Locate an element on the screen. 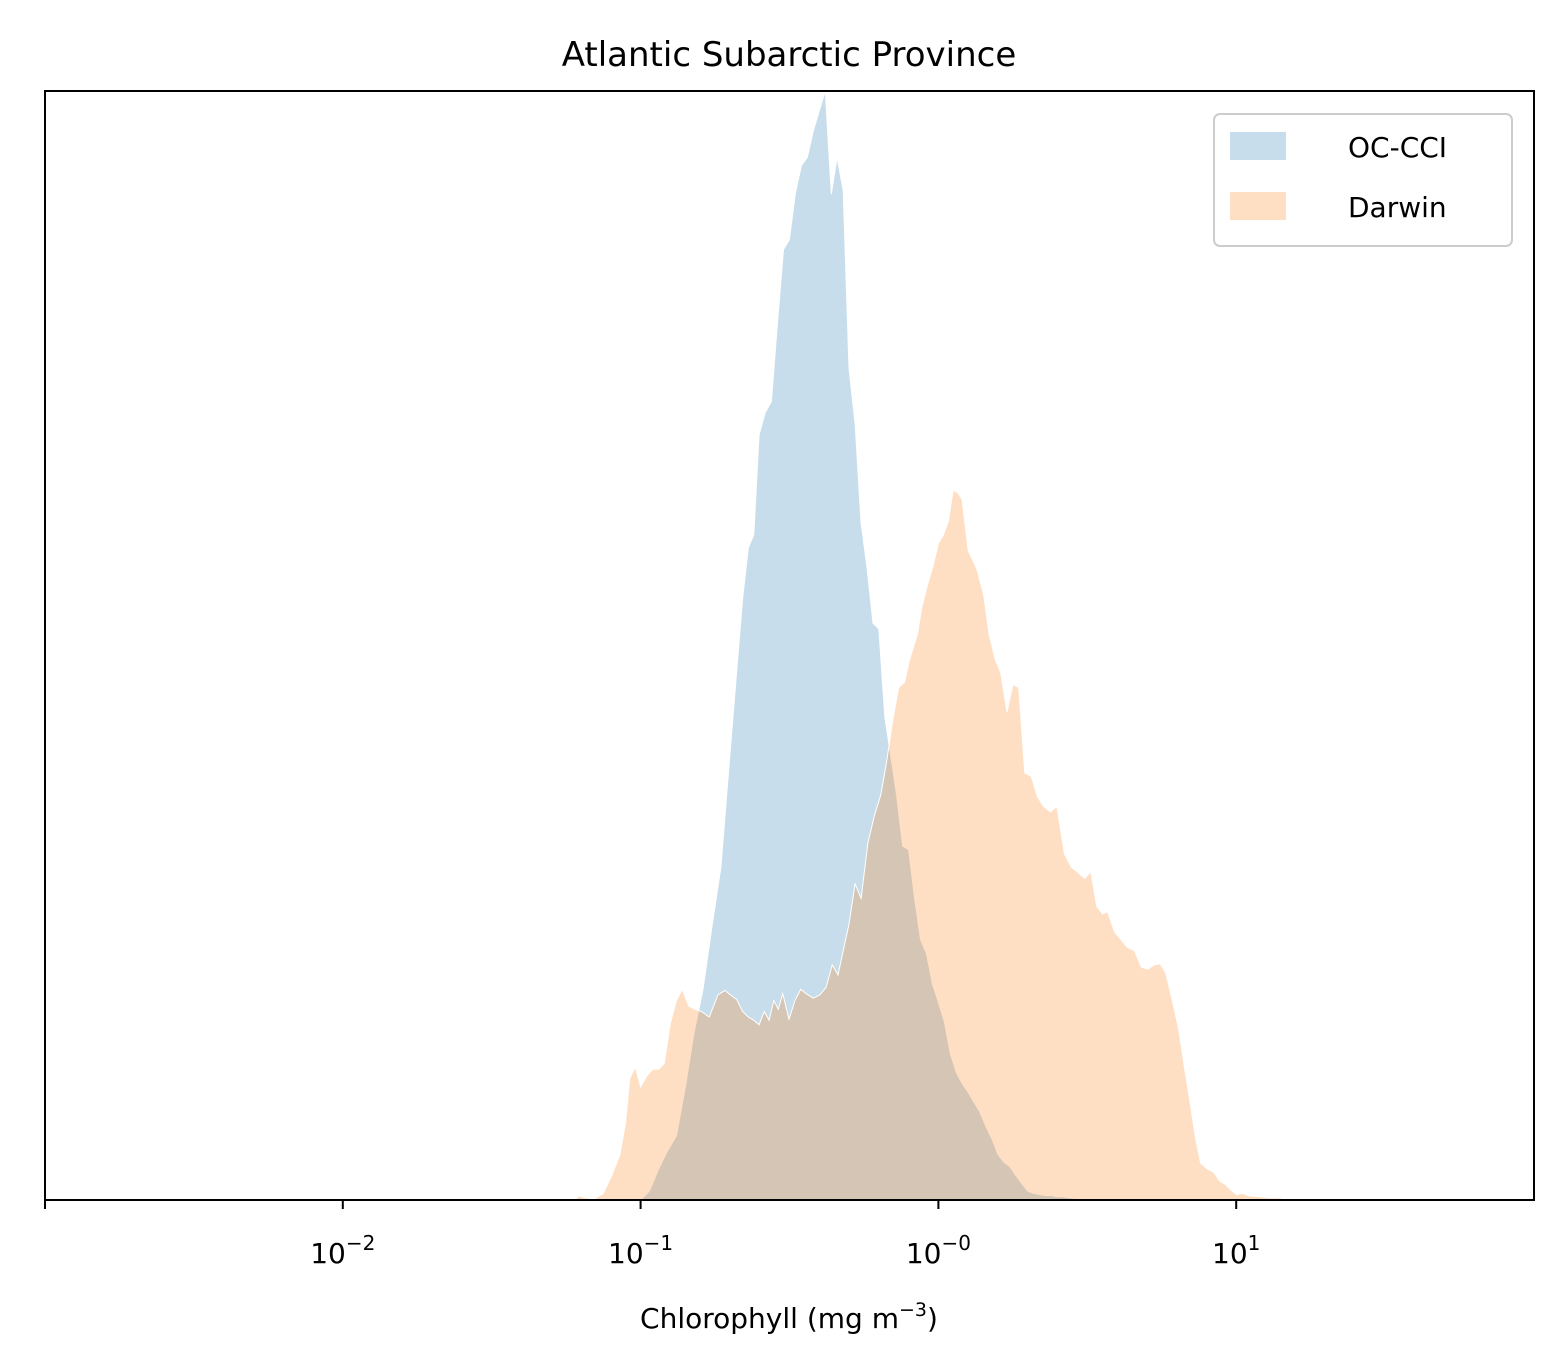 This screenshot has height=1372, width=1562. x-tick-label: 10⁻⁰ is located at coordinates (938, 1250).